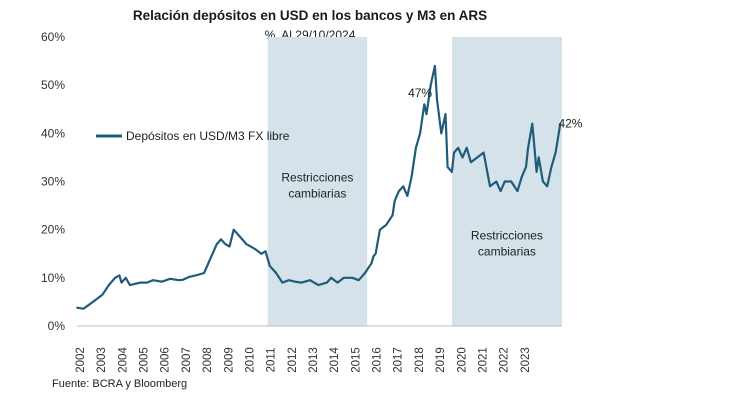 Image resolution: width=730 pixels, height=403 pixels. I want to click on x-tick-label: 2021, so click(483, 360).